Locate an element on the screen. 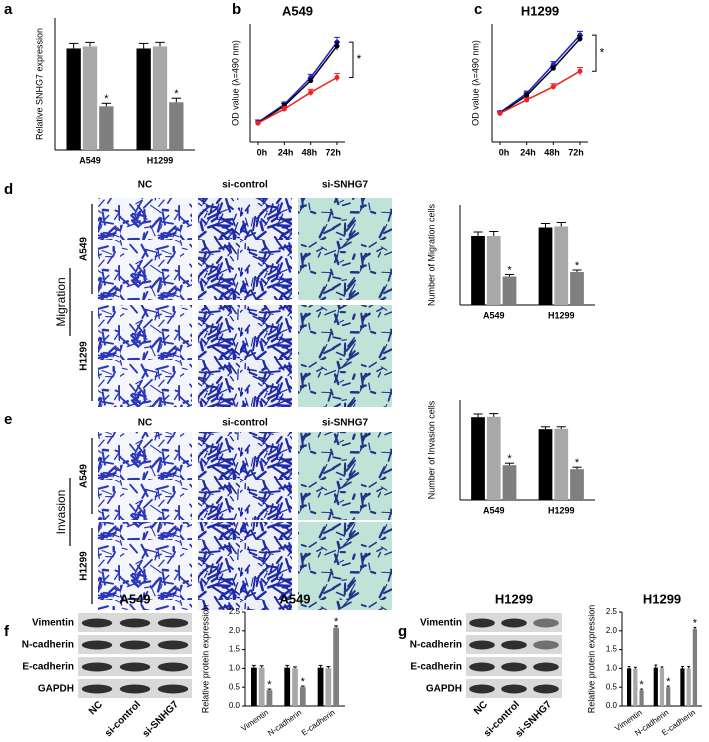 This screenshot has height=742, width=709. panel-letter: b is located at coordinates (236, 9).